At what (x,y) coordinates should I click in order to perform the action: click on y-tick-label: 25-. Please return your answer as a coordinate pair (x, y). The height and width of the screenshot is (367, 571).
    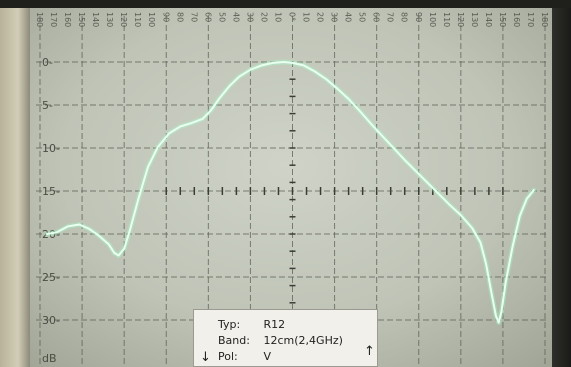
    Looking at the image, I should click on (51, 277).